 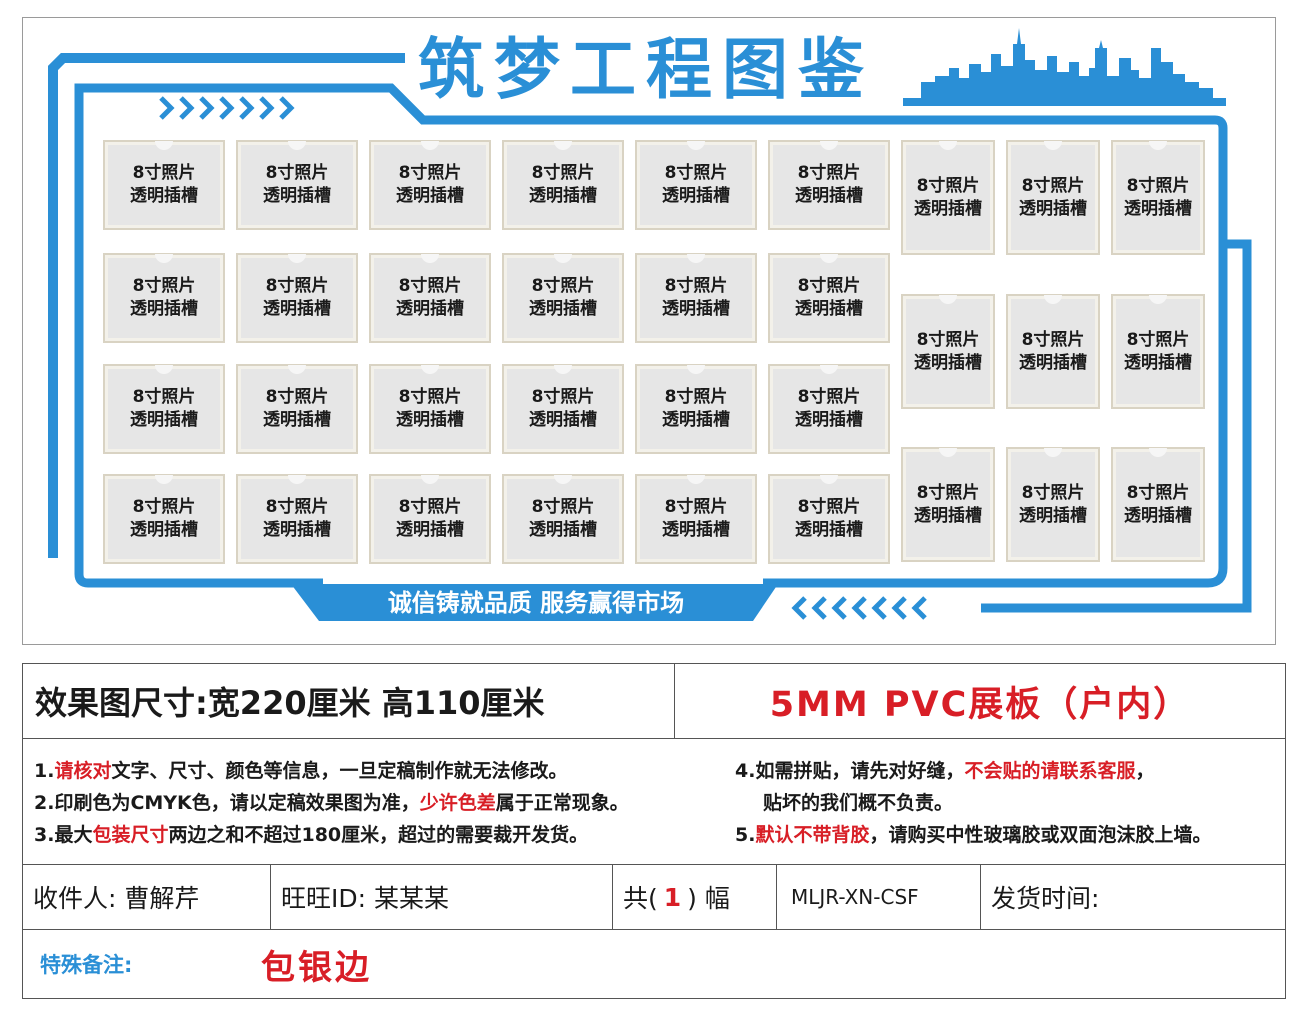 I want to click on board-slogan: 诚信铸就品质 服务赢得市场, so click(x=536, y=603).